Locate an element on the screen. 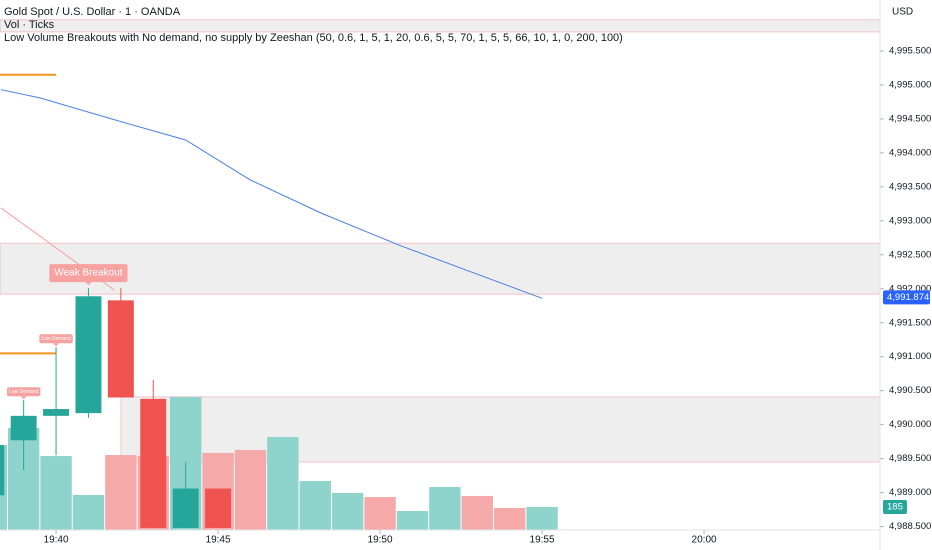 Image resolution: width=932 pixels, height=550 pixels. y-tick-label: 4,990.500 is located at coordinates (910, 390).